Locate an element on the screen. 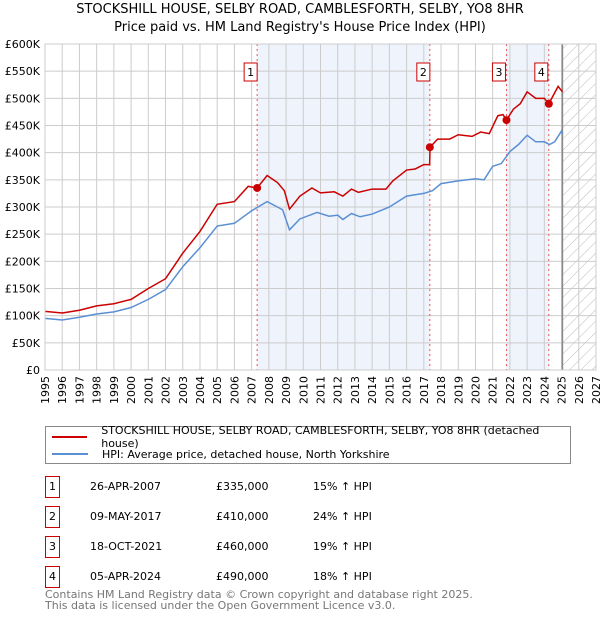 This screenshot has width=600, height=620. sale-marker-label: 3 is located at coordinates (498, 72).